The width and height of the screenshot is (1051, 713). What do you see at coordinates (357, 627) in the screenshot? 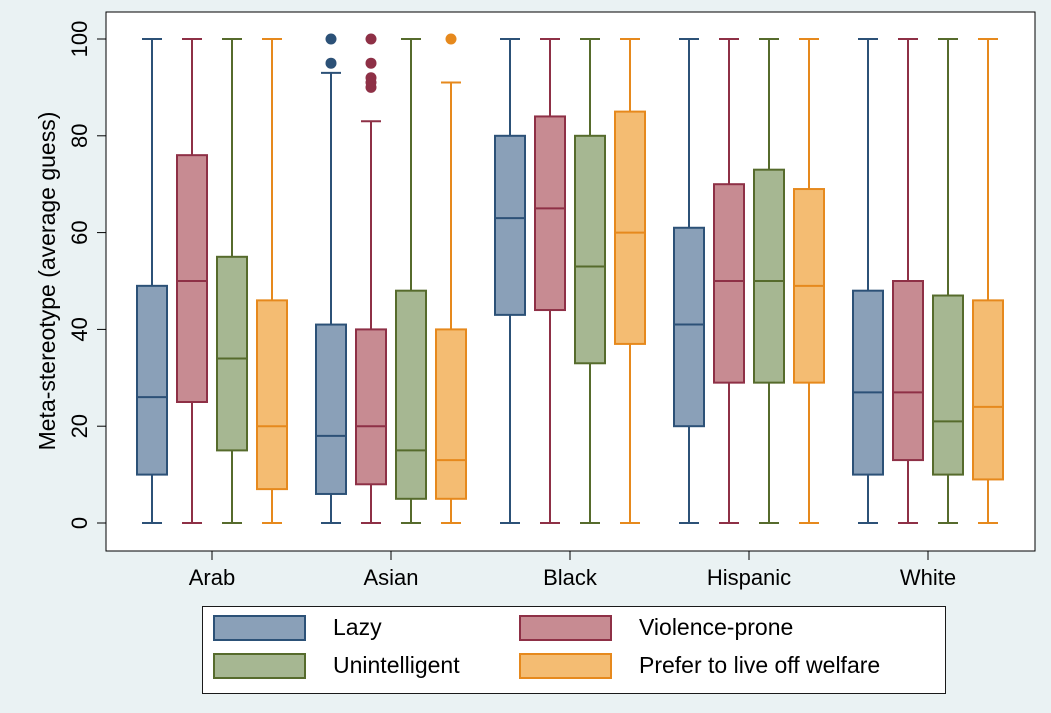
I see `legend-label: Lazy` at bounding box center [357, 627].